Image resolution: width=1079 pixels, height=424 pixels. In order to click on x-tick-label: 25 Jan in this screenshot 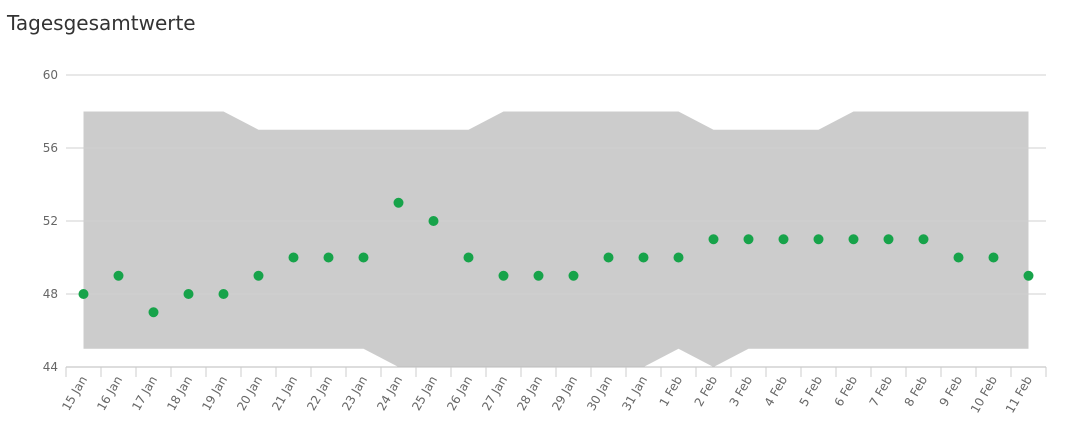, I will do `click(424, 394)`.